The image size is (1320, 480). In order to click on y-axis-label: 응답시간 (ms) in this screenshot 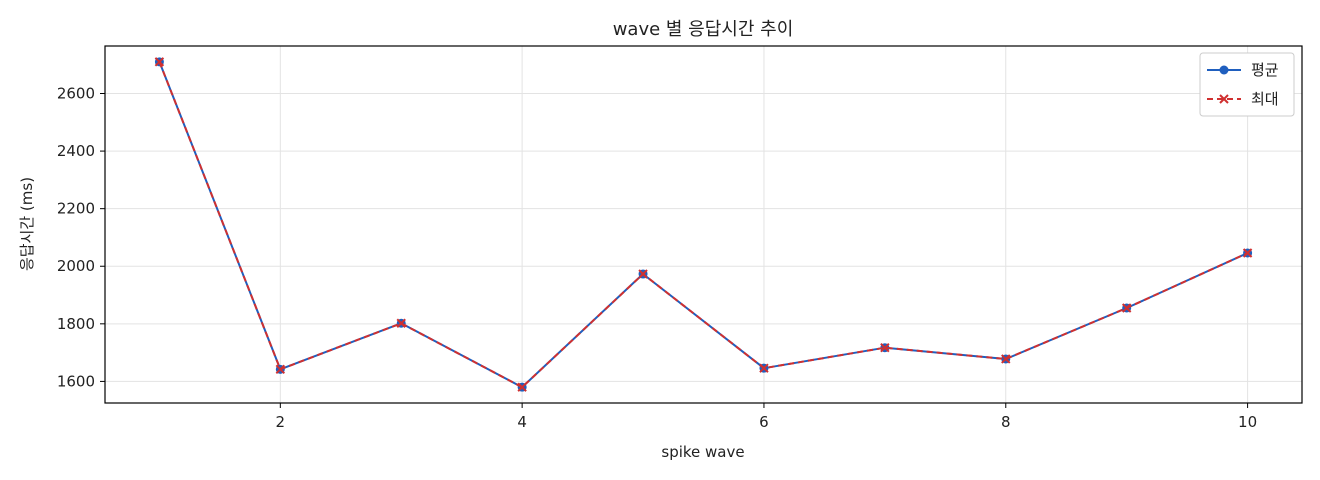, I will do `click(27, 224)`.